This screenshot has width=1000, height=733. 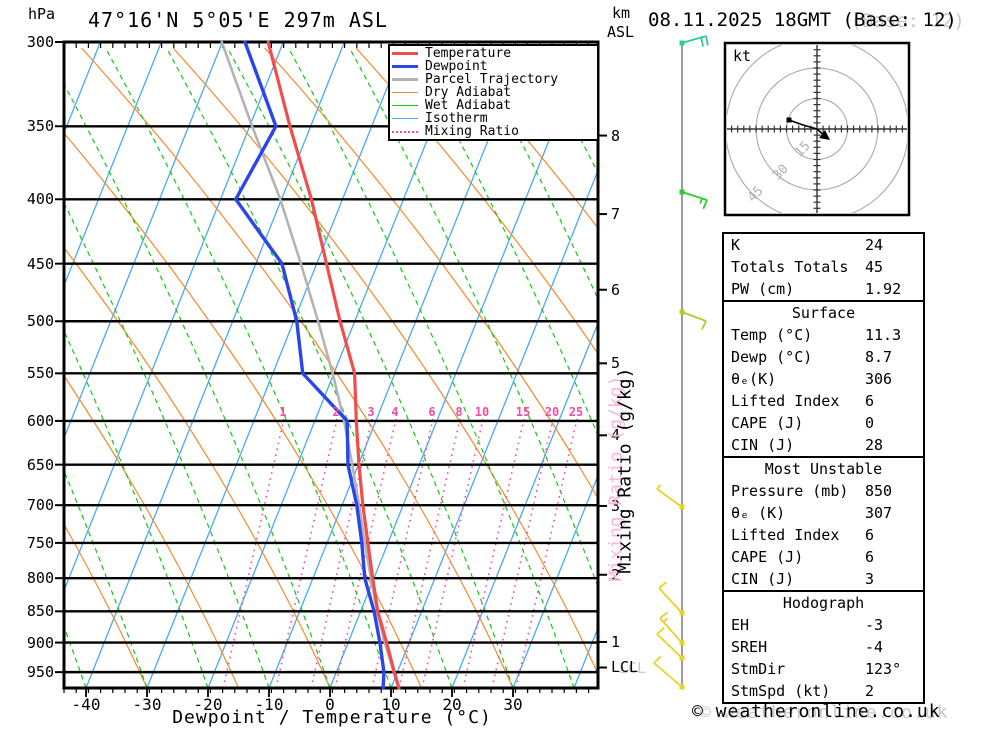 What do you see at coordinates (870, 557) in the screenshot?
I see `table-row-value: 6` at bounding box center [870, 557].